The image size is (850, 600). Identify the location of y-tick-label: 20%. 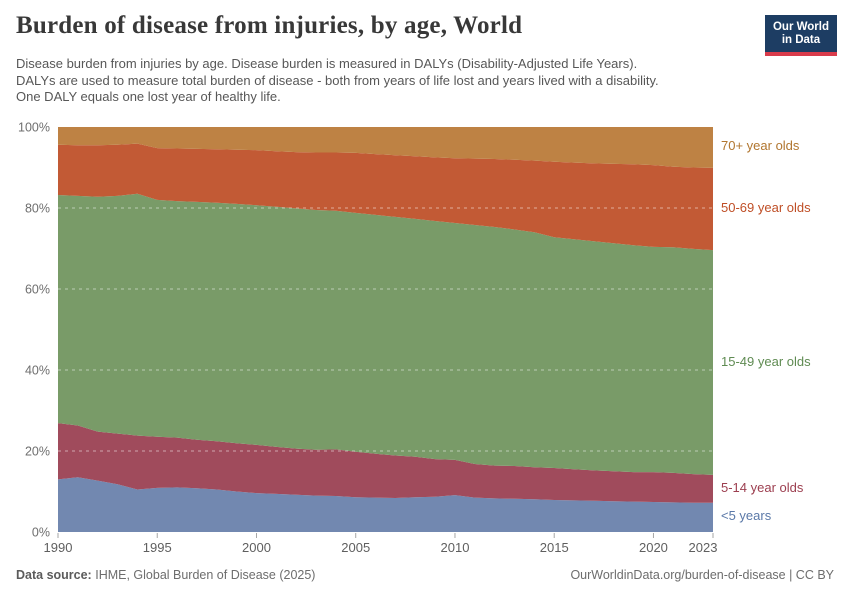
(37, 452).